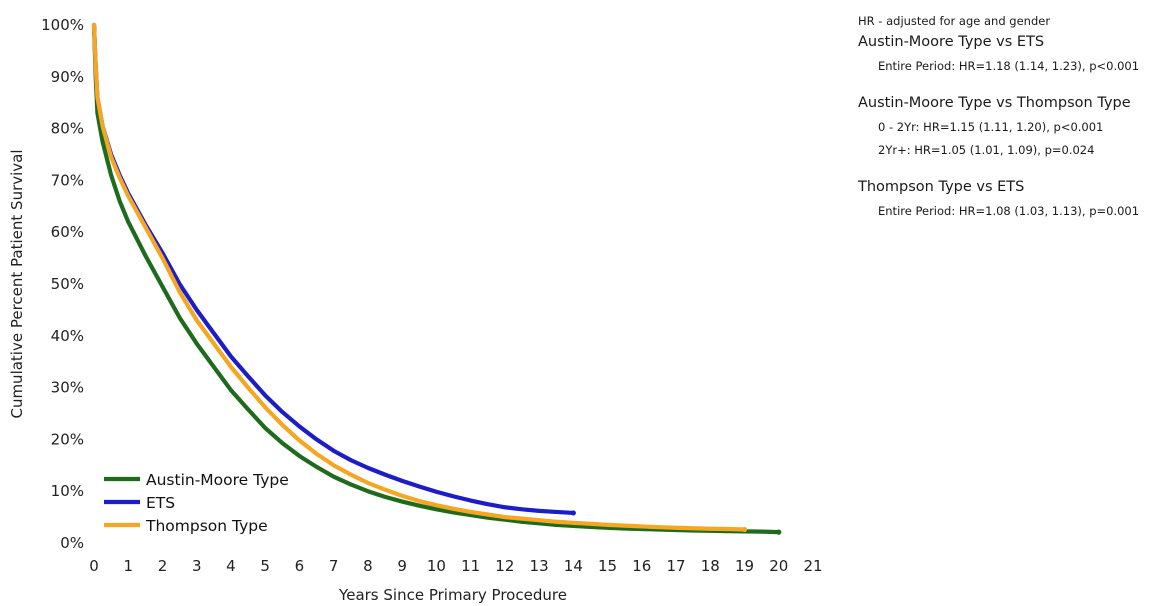  I want to click on x-tick-label: 14, so click(573, 566).